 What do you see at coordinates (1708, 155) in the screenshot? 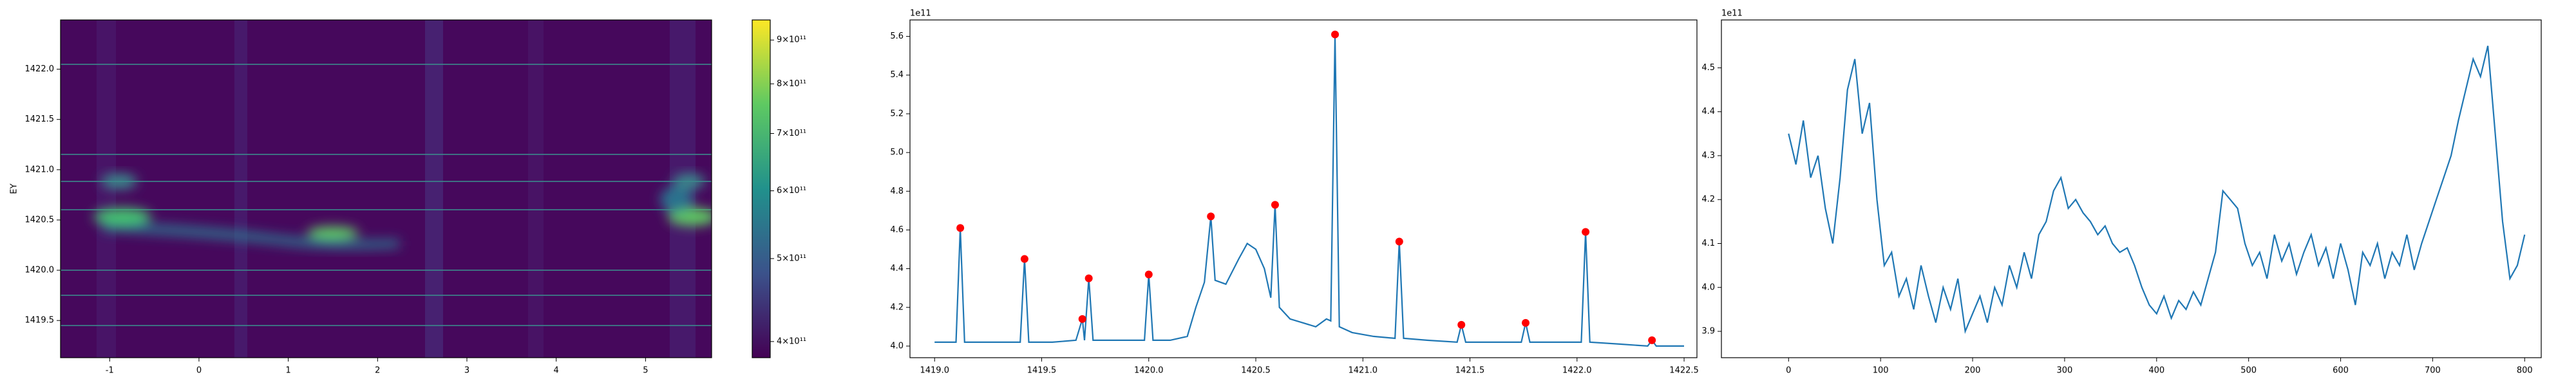
I see `y-tick-label: 4.3` at bounding box center [1708, 155].